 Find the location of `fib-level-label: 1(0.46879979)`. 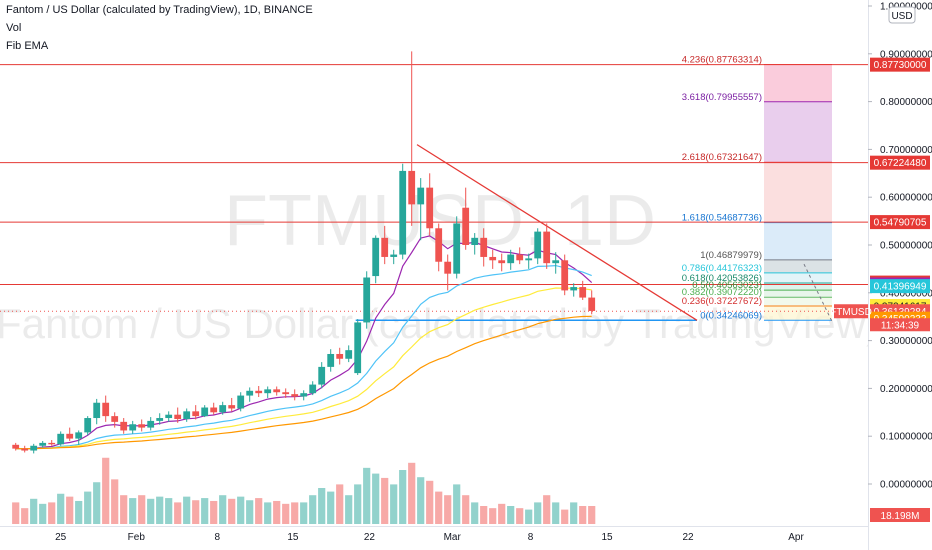

fib-level-label: 1(0.46879979) is located at coordinates (731, 255).